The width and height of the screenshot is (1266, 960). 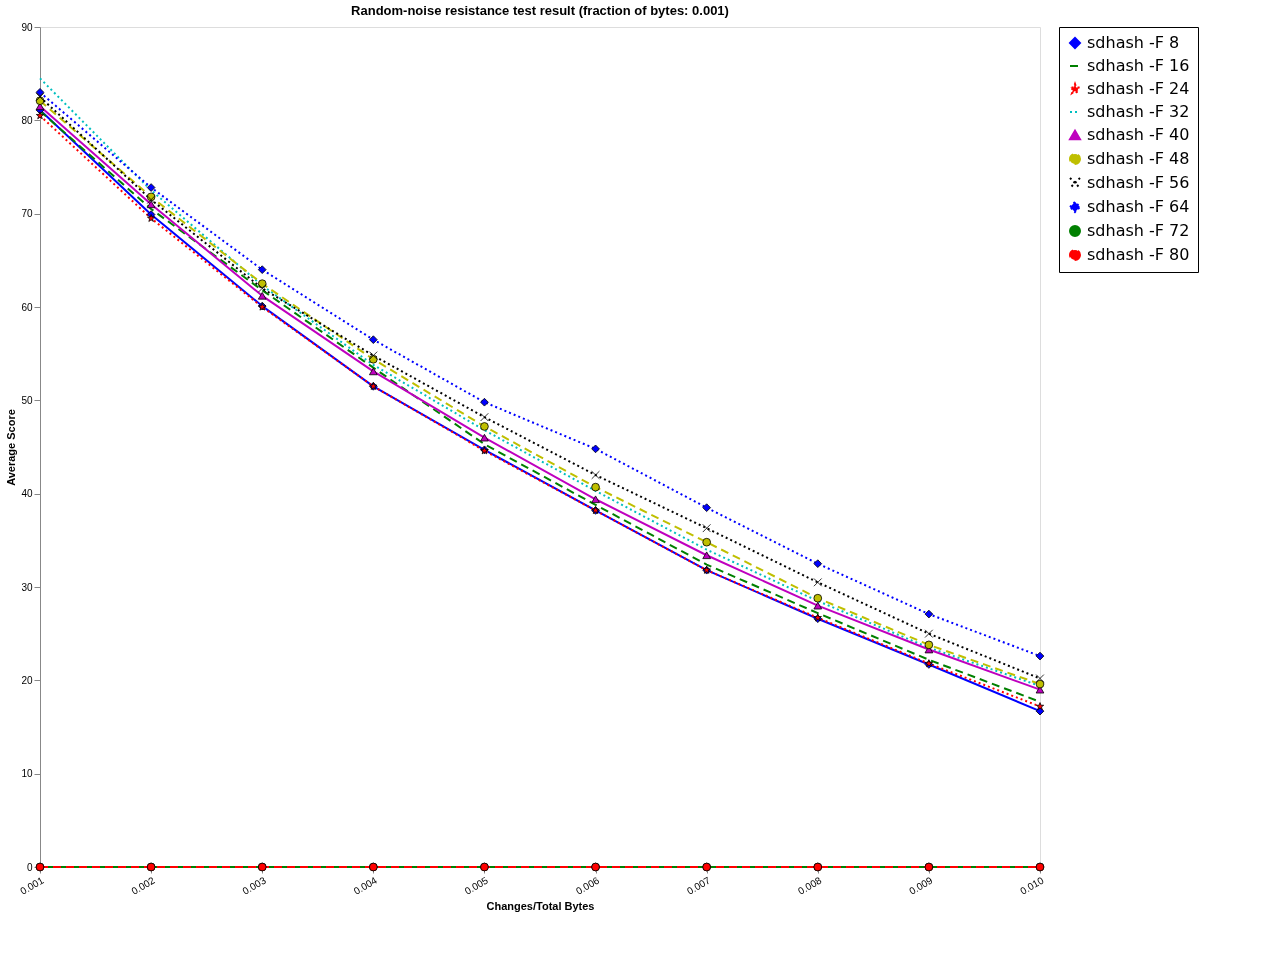 What do you see at coordinates (365, 885) in the screenshot?
I see `x-tick-label: 0.004` at bounding box center [365, 885].